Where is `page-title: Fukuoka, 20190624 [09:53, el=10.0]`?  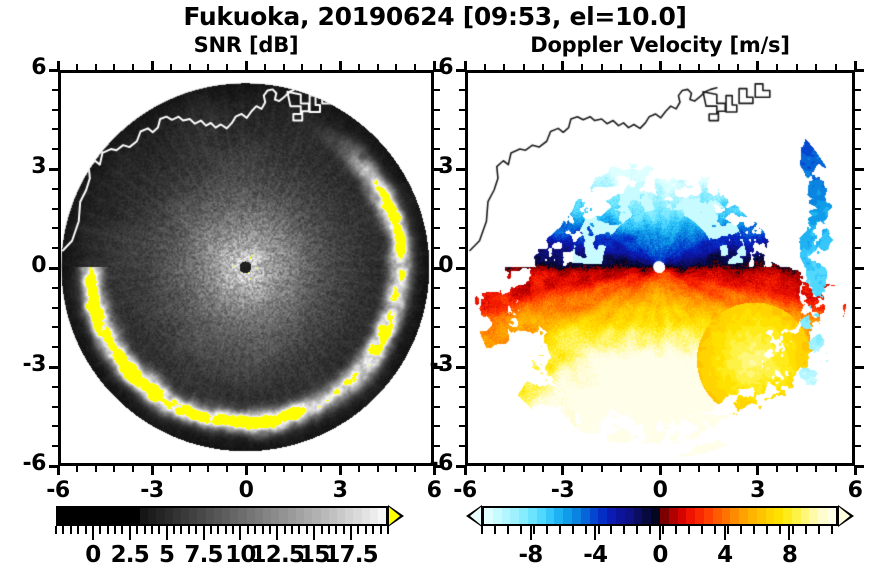
page-title: Fukuoka, 20190624 [09:53, el=10.0] is located at coordinates (435, 16).